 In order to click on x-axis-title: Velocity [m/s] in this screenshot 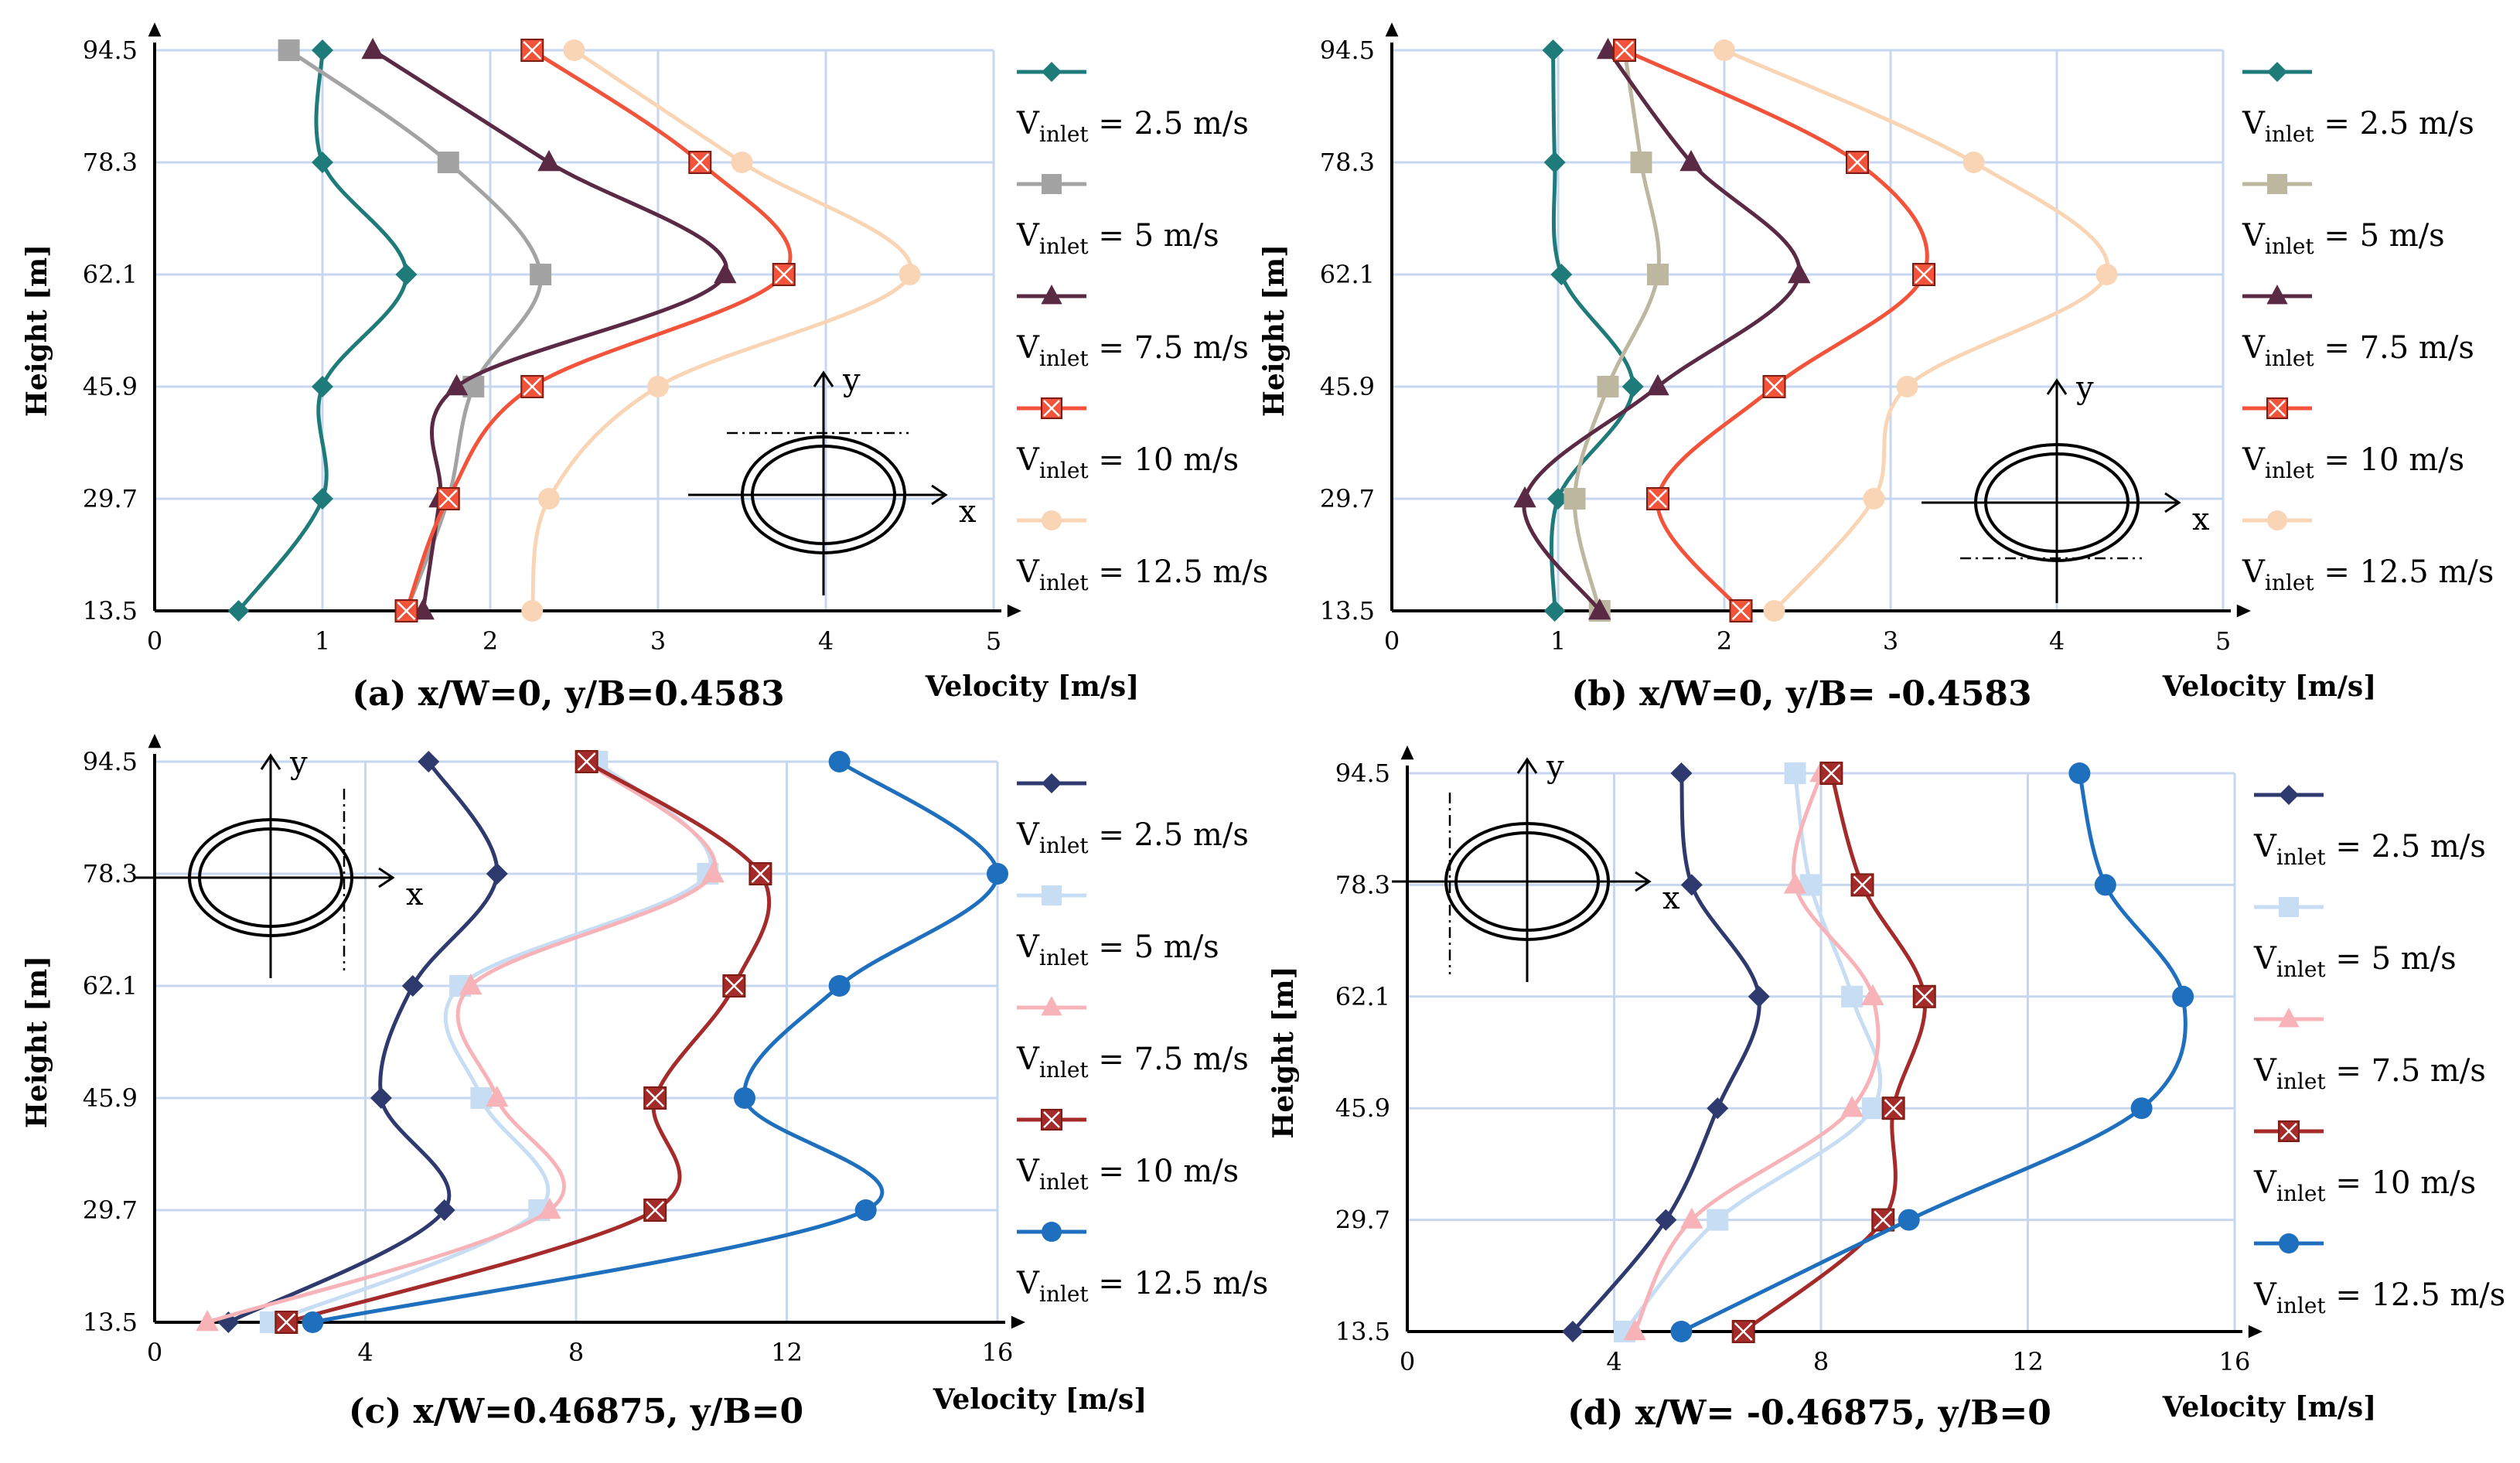, I will do `click(2269, 1407)`.